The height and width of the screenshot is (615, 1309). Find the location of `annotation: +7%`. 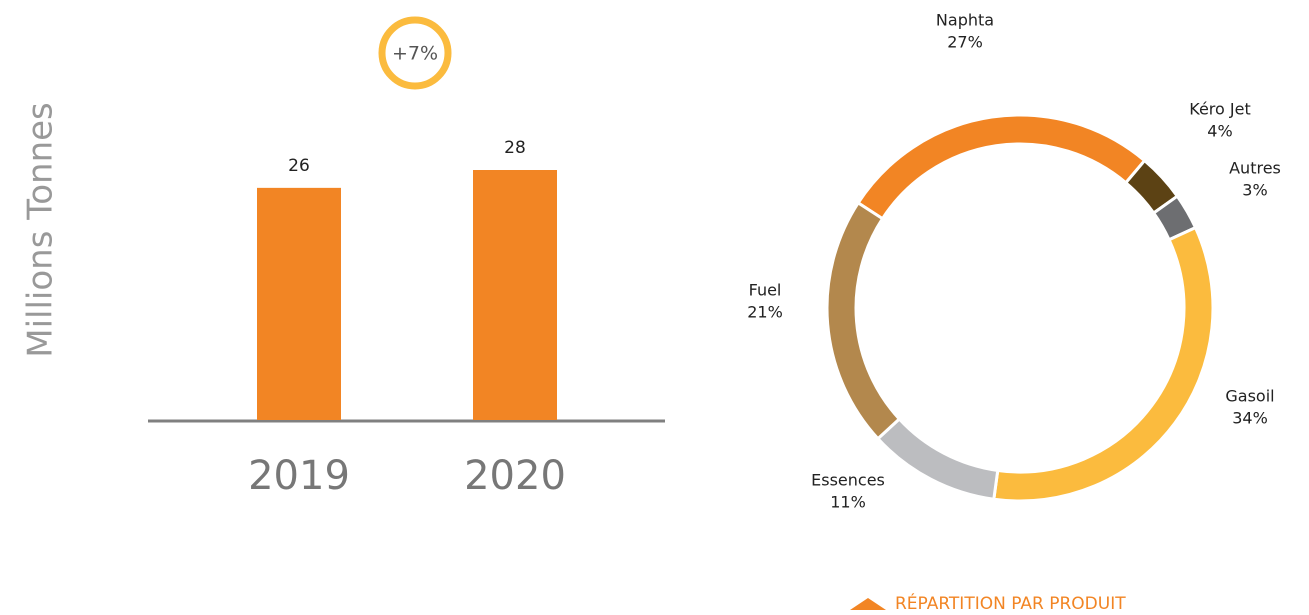

annotation: +7% is located at coordinates (415, 54).